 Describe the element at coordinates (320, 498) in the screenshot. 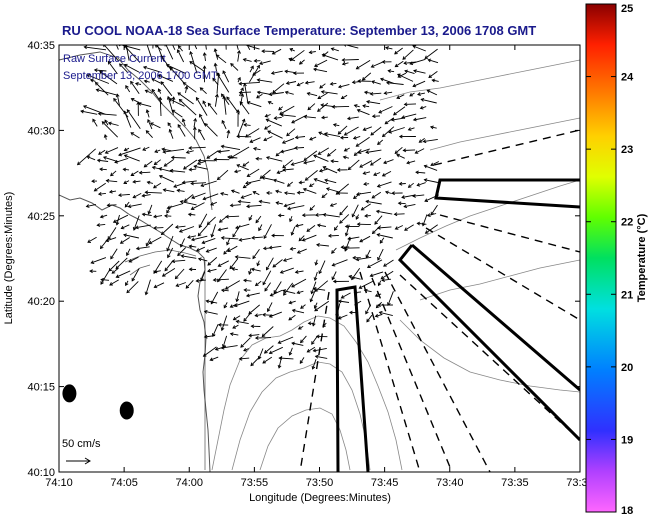

I see `x-axis-label: Longitude (Degrees:Minutes)` at that location.